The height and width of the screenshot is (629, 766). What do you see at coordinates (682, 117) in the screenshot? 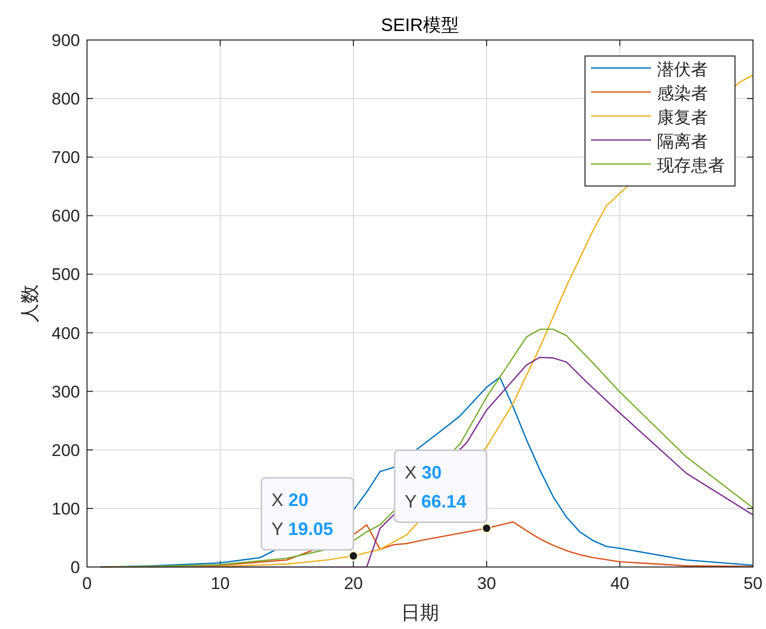
I see `legend-label: 康复者` at bounding box center [682, 117].